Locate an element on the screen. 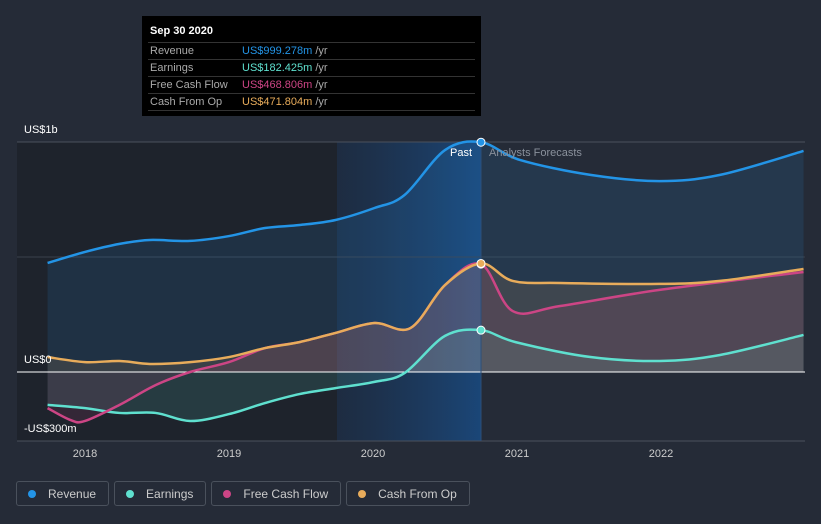 This screenshot has width=821, height=524. tooltip-row-cfo: Cash From Op US$471.804m/yr is located at coordinates (311, 102).